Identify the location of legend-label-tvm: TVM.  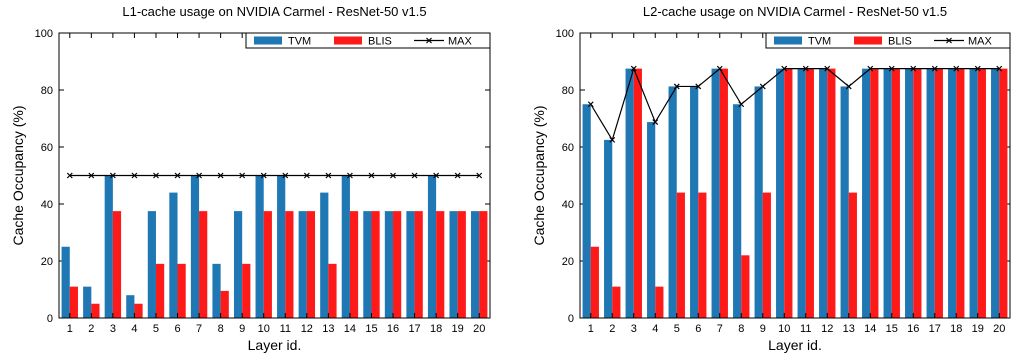
(299, 42).